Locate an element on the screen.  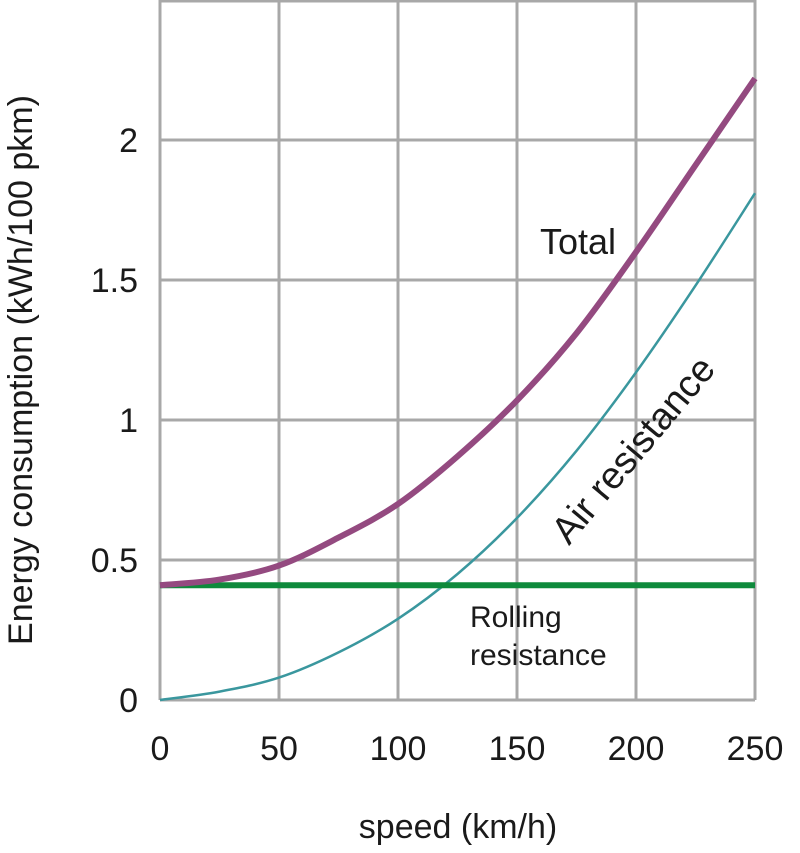
y-tick-label: 0.5 is located at coordinates (114, 561).